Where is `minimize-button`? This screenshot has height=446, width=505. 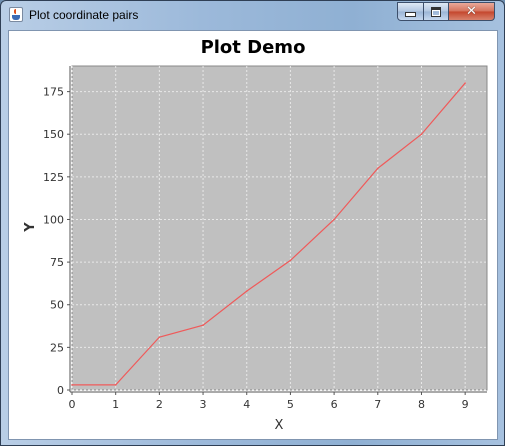 minimize-button is located at coordinates (410, 11).